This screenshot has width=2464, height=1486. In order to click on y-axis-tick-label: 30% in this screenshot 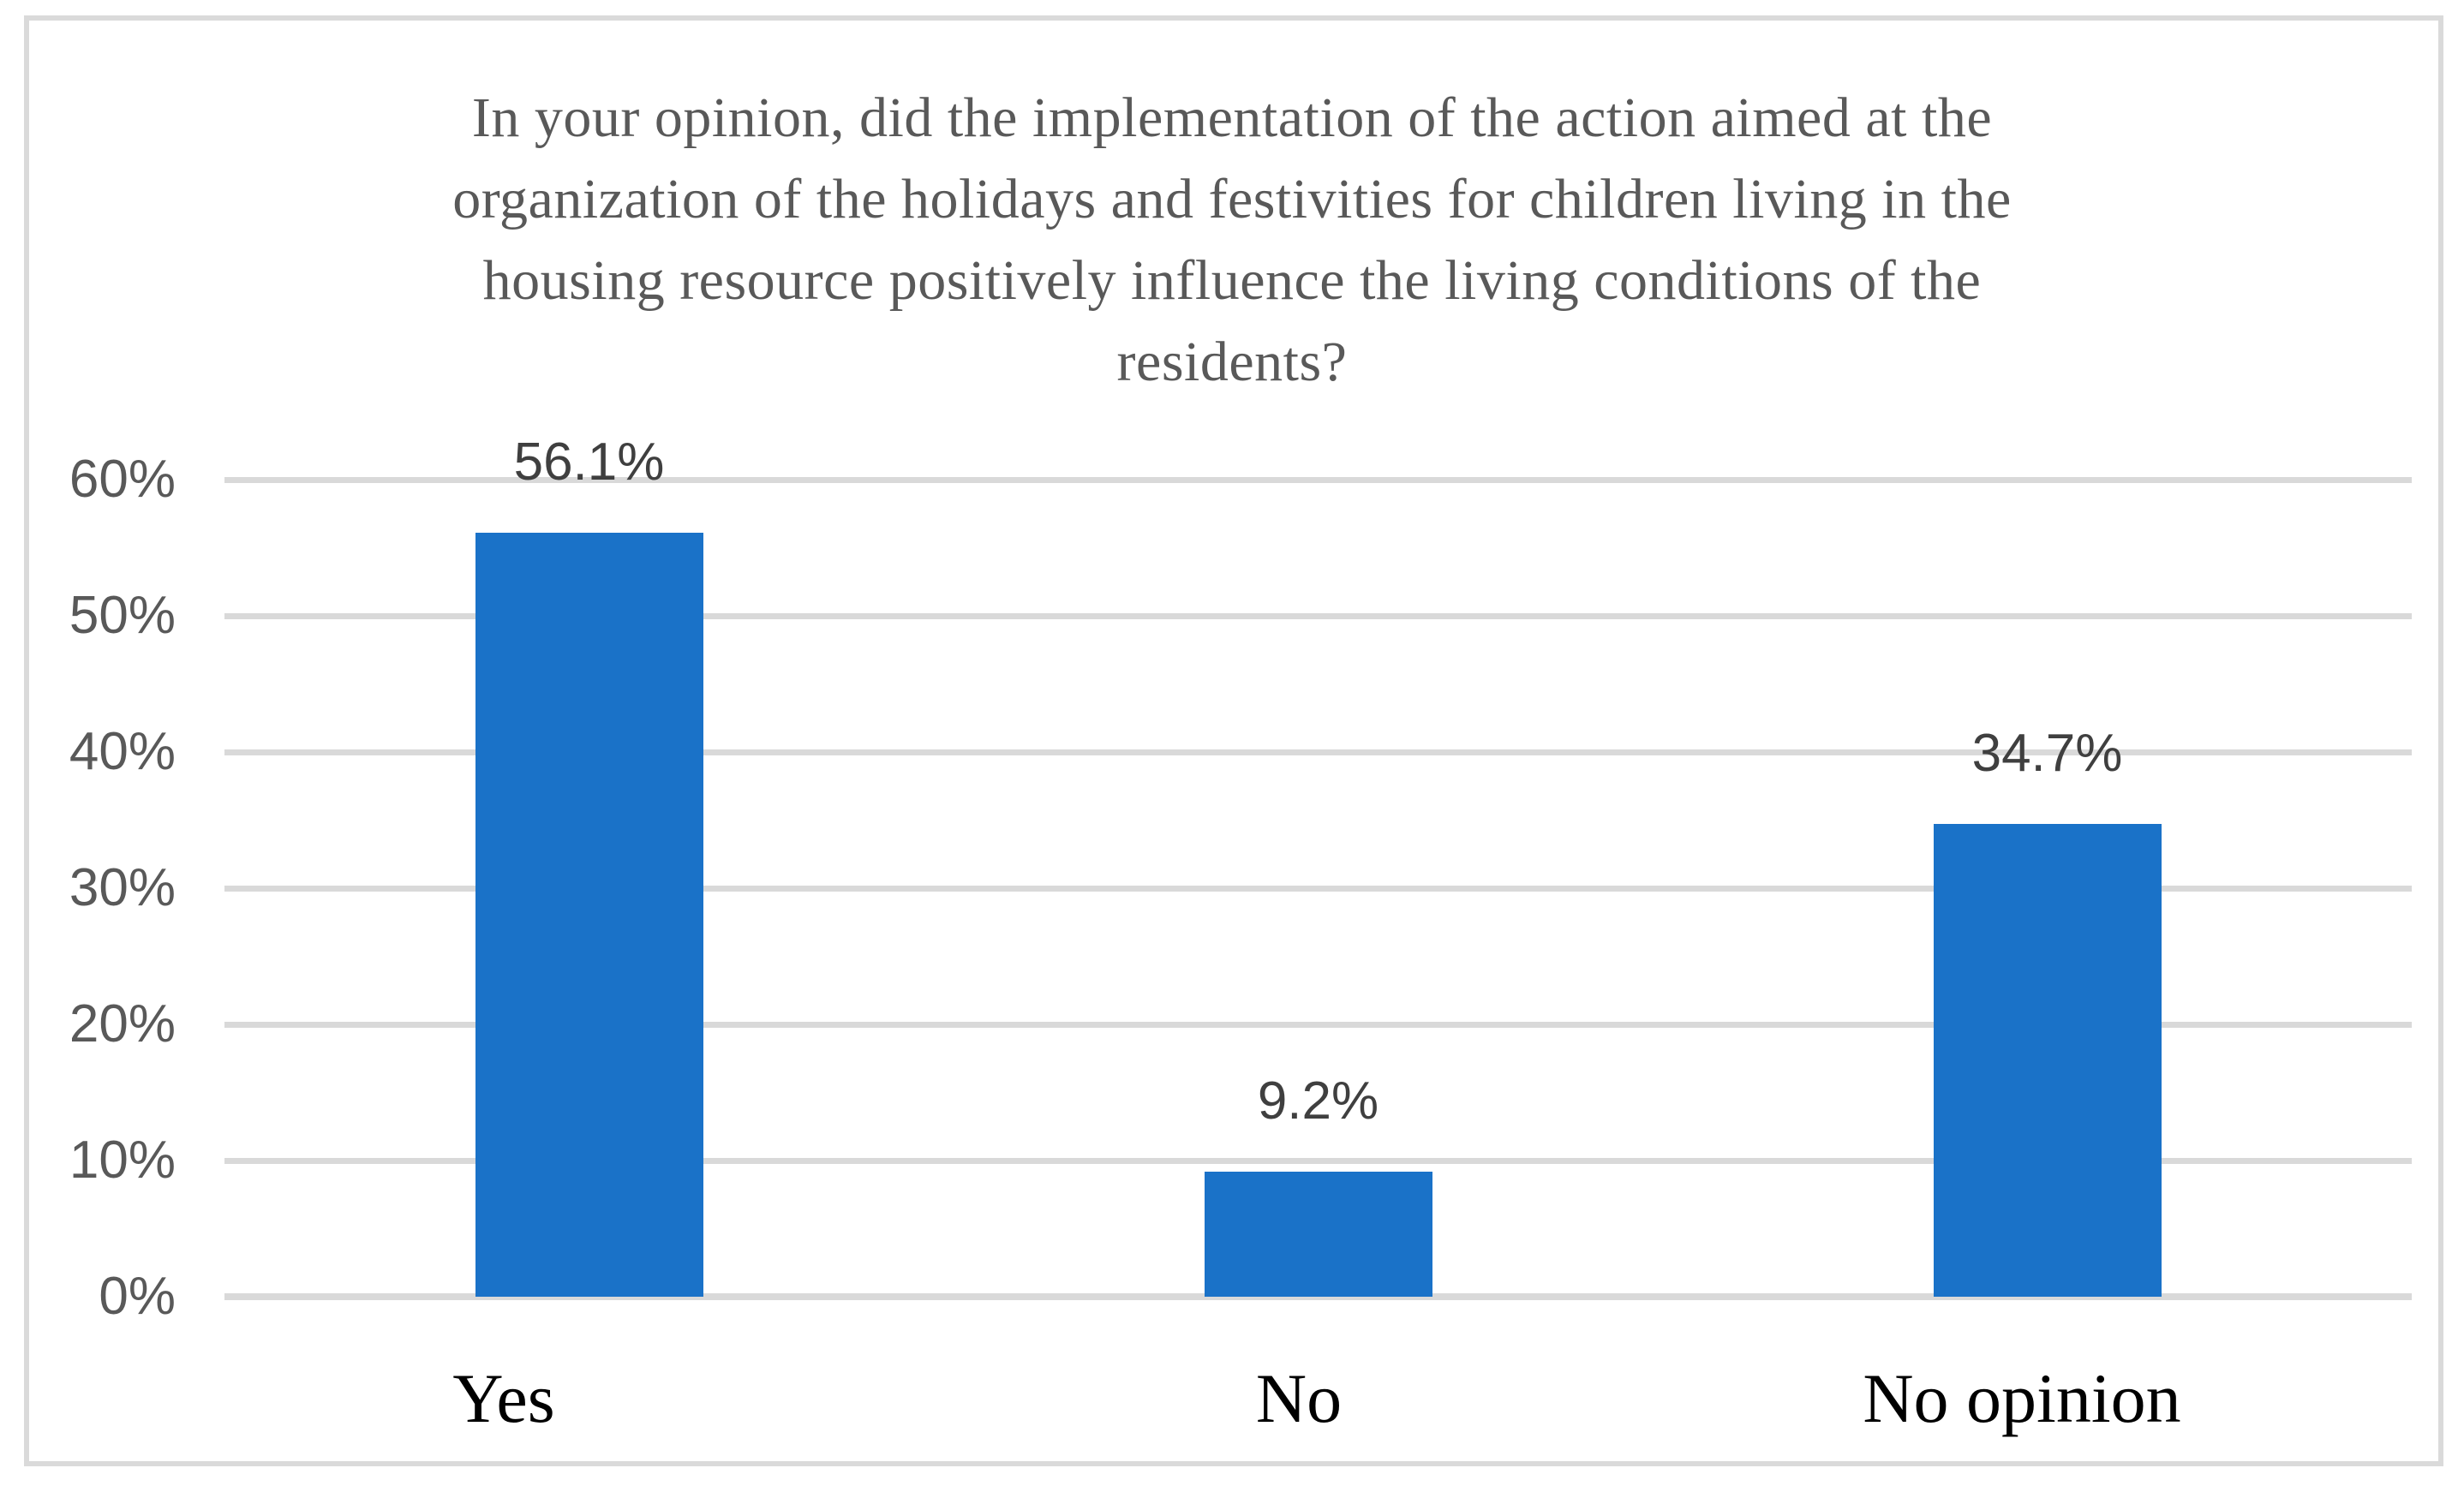, I will do `click(122, 887)`.